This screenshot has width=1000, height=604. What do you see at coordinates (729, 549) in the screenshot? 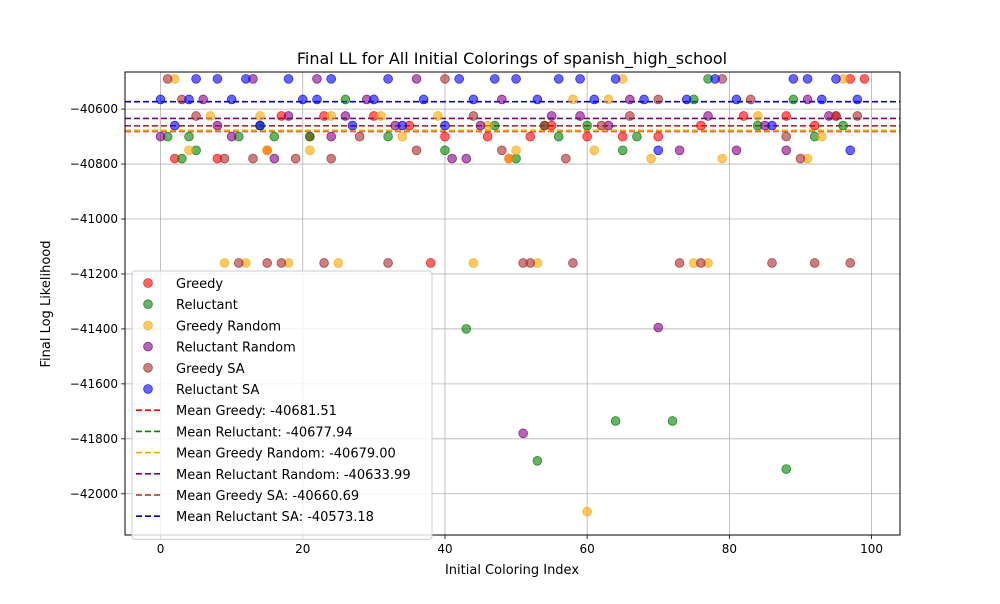
I see `x-tick-label: 80` at bounding box center [729, 549].